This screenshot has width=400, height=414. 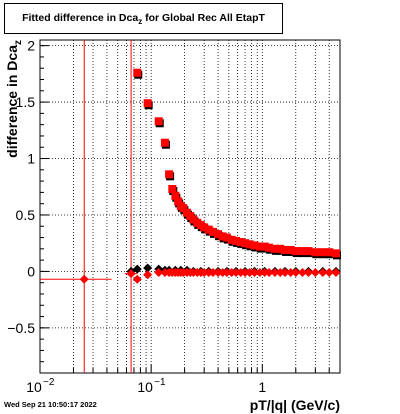 What do you see at coordinates (160, 382) in the screenshot?
I see `x-tick-exponent: −1` at bounding box center [160, 382].